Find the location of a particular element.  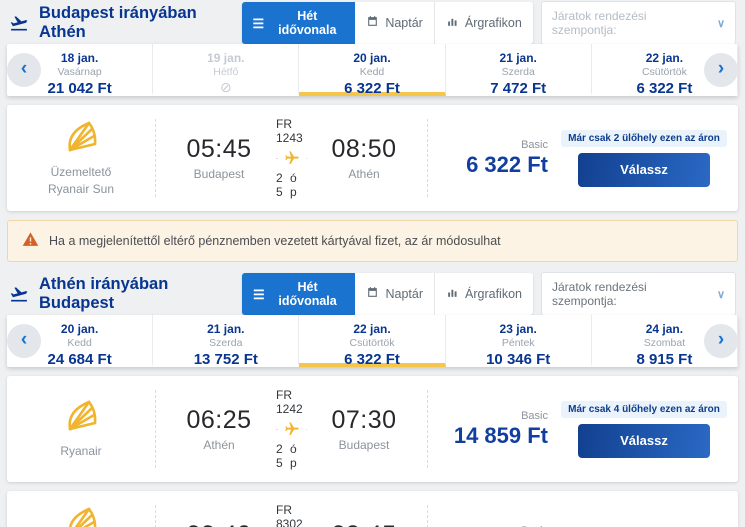

day-cell-selected: 20 jan. Kedd 6 322 Ft is located at coordinates (372, 70).